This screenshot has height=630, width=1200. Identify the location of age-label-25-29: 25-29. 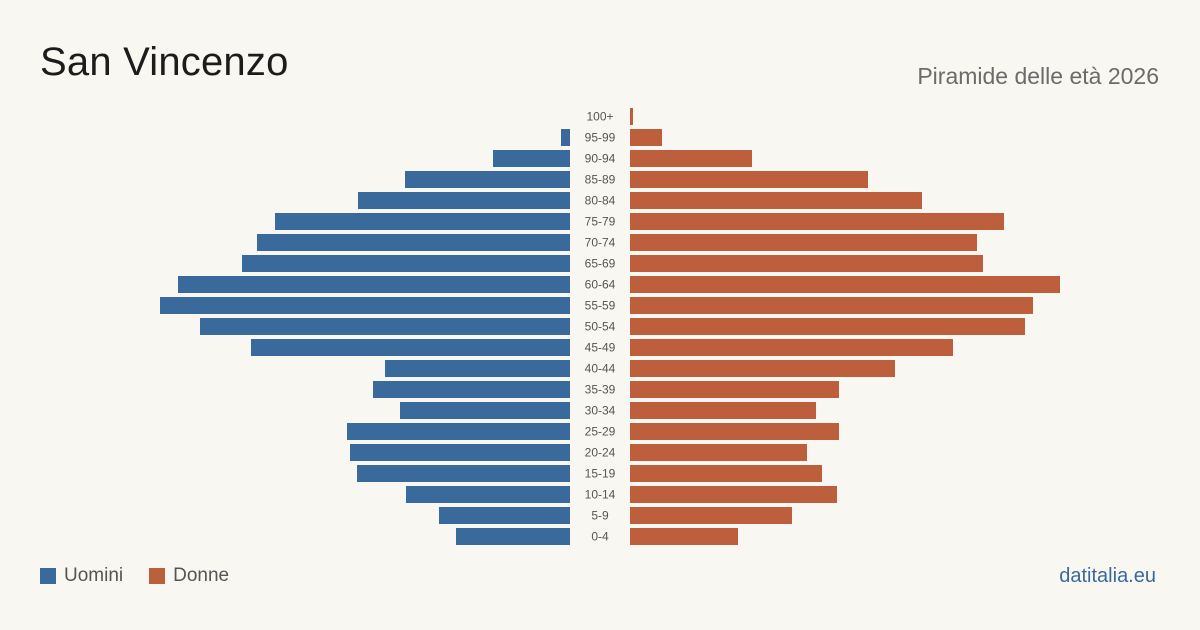
(600, 432).